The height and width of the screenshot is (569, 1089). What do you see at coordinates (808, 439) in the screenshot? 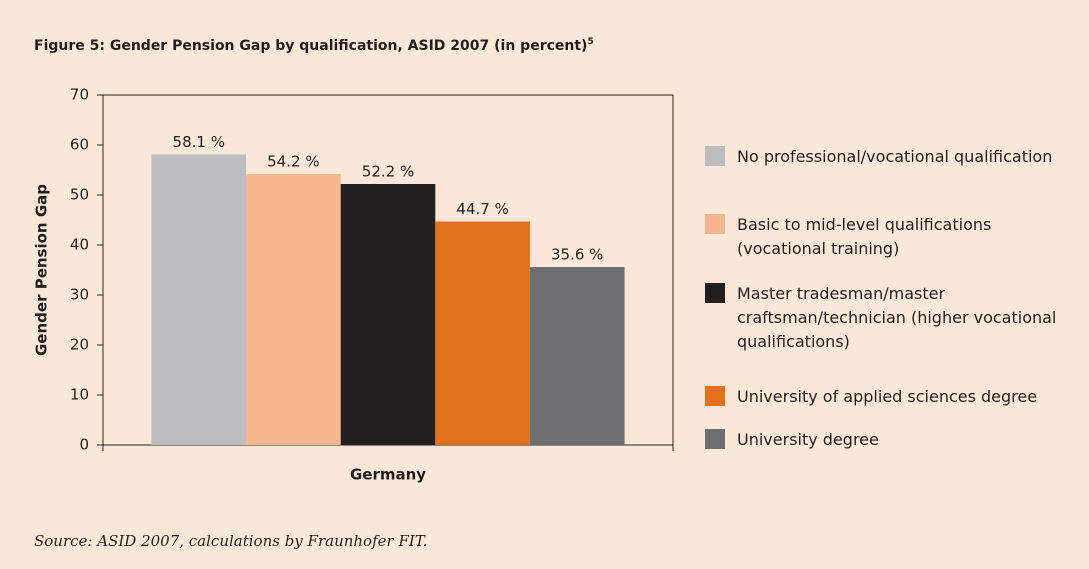
I see `legend-label: University degree` at bounding box center [808, 439].